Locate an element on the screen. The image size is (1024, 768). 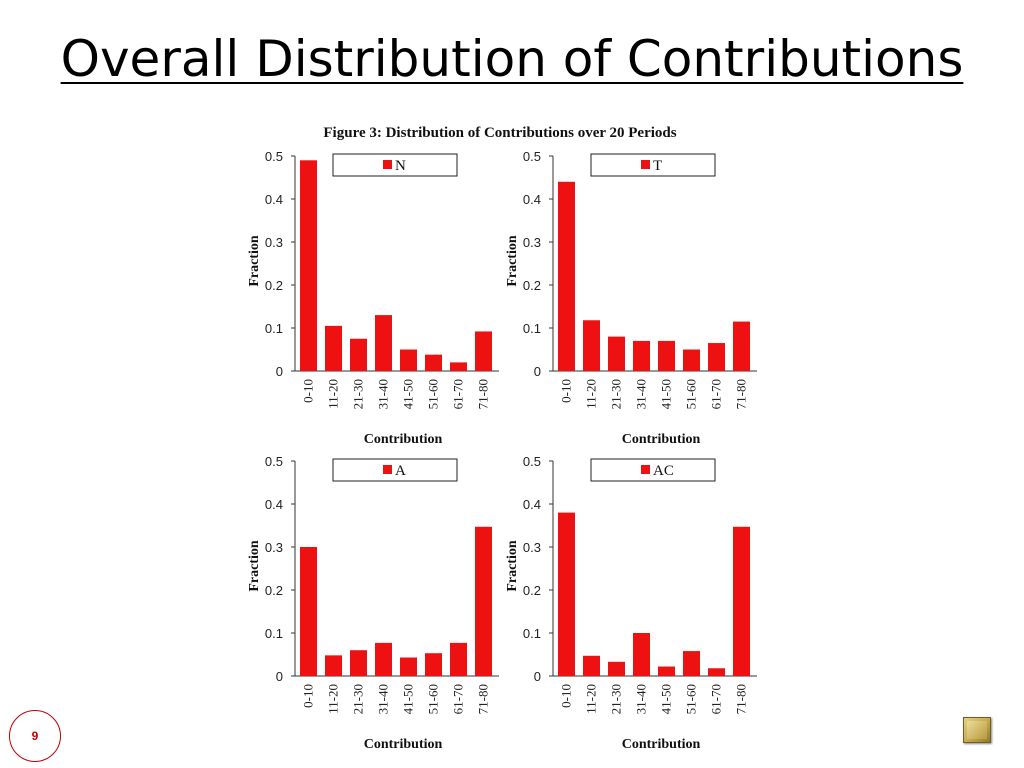
chart-2-legend-label: T is located at coordinates (657, 166).